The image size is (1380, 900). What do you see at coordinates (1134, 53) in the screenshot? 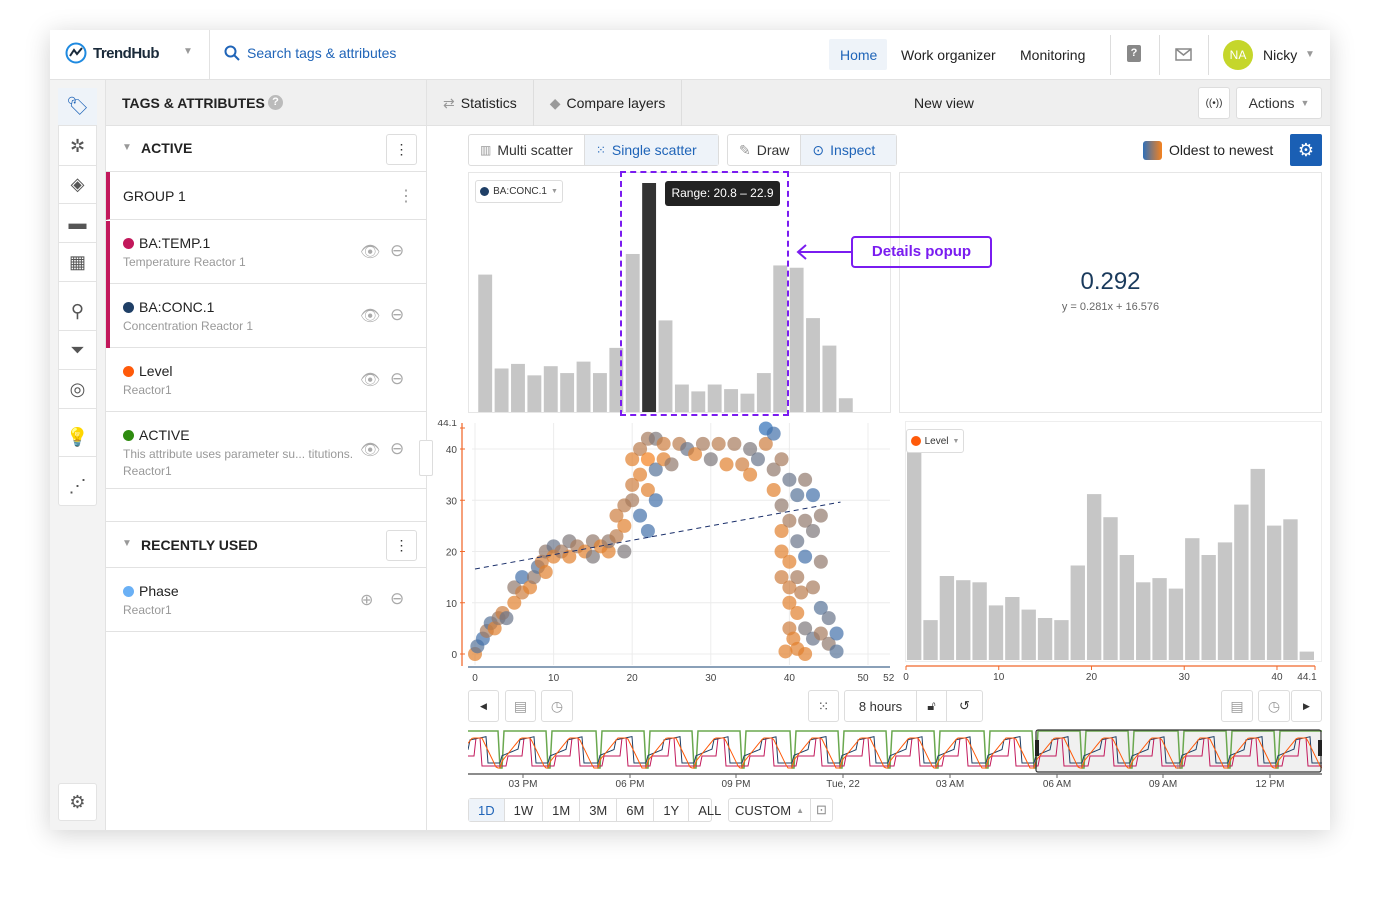
I see `help-icon: ?` at bounding box center [1134, 53].